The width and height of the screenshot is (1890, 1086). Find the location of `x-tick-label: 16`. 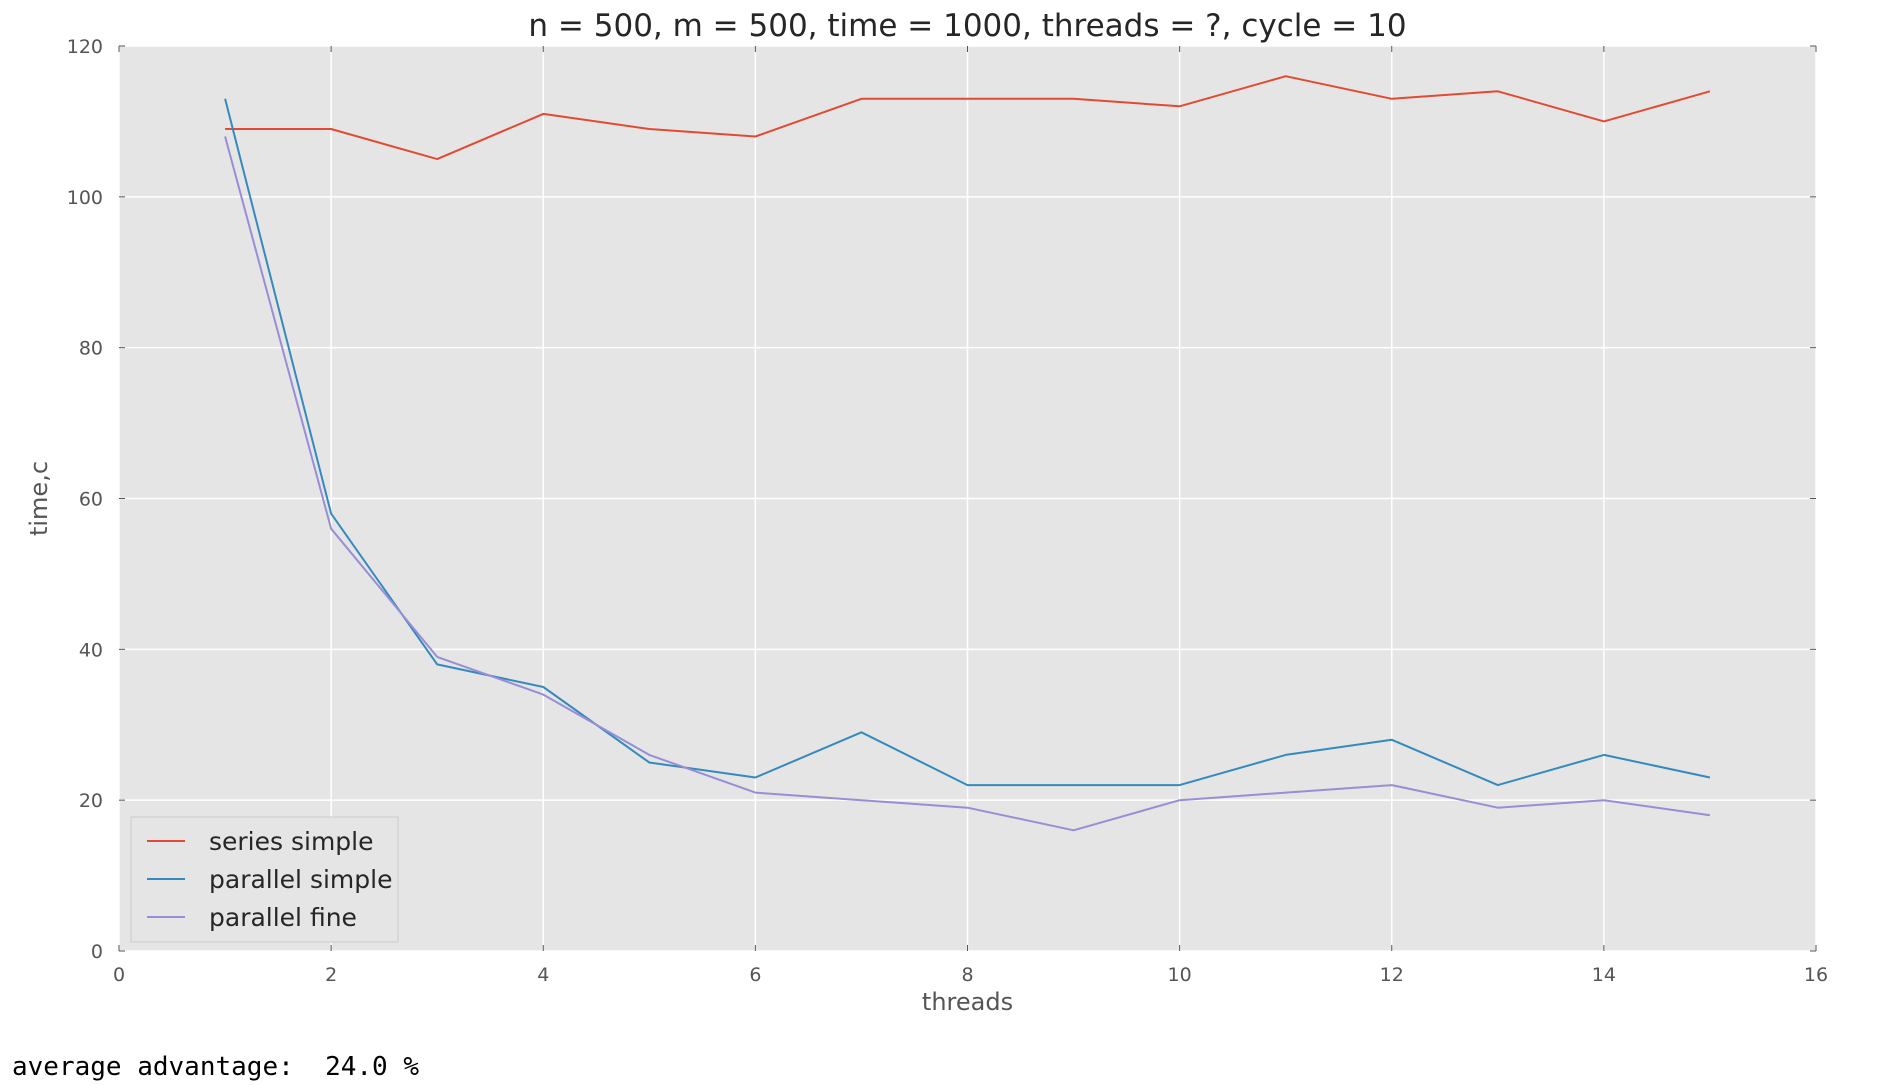

x-tick-label: 16 is located at coordinates (1816, 975).